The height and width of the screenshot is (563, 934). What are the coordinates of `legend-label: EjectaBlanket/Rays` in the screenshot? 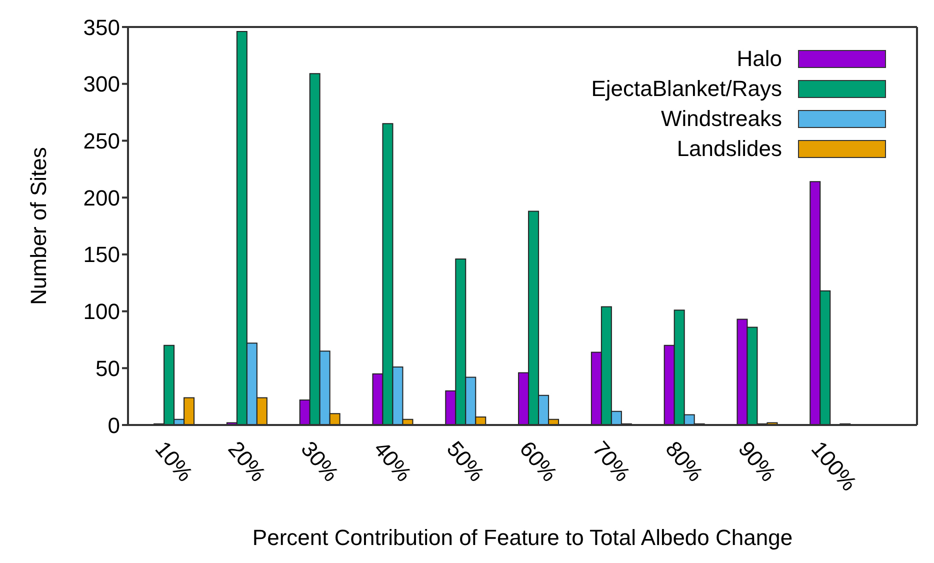 It's located at (686, 89).